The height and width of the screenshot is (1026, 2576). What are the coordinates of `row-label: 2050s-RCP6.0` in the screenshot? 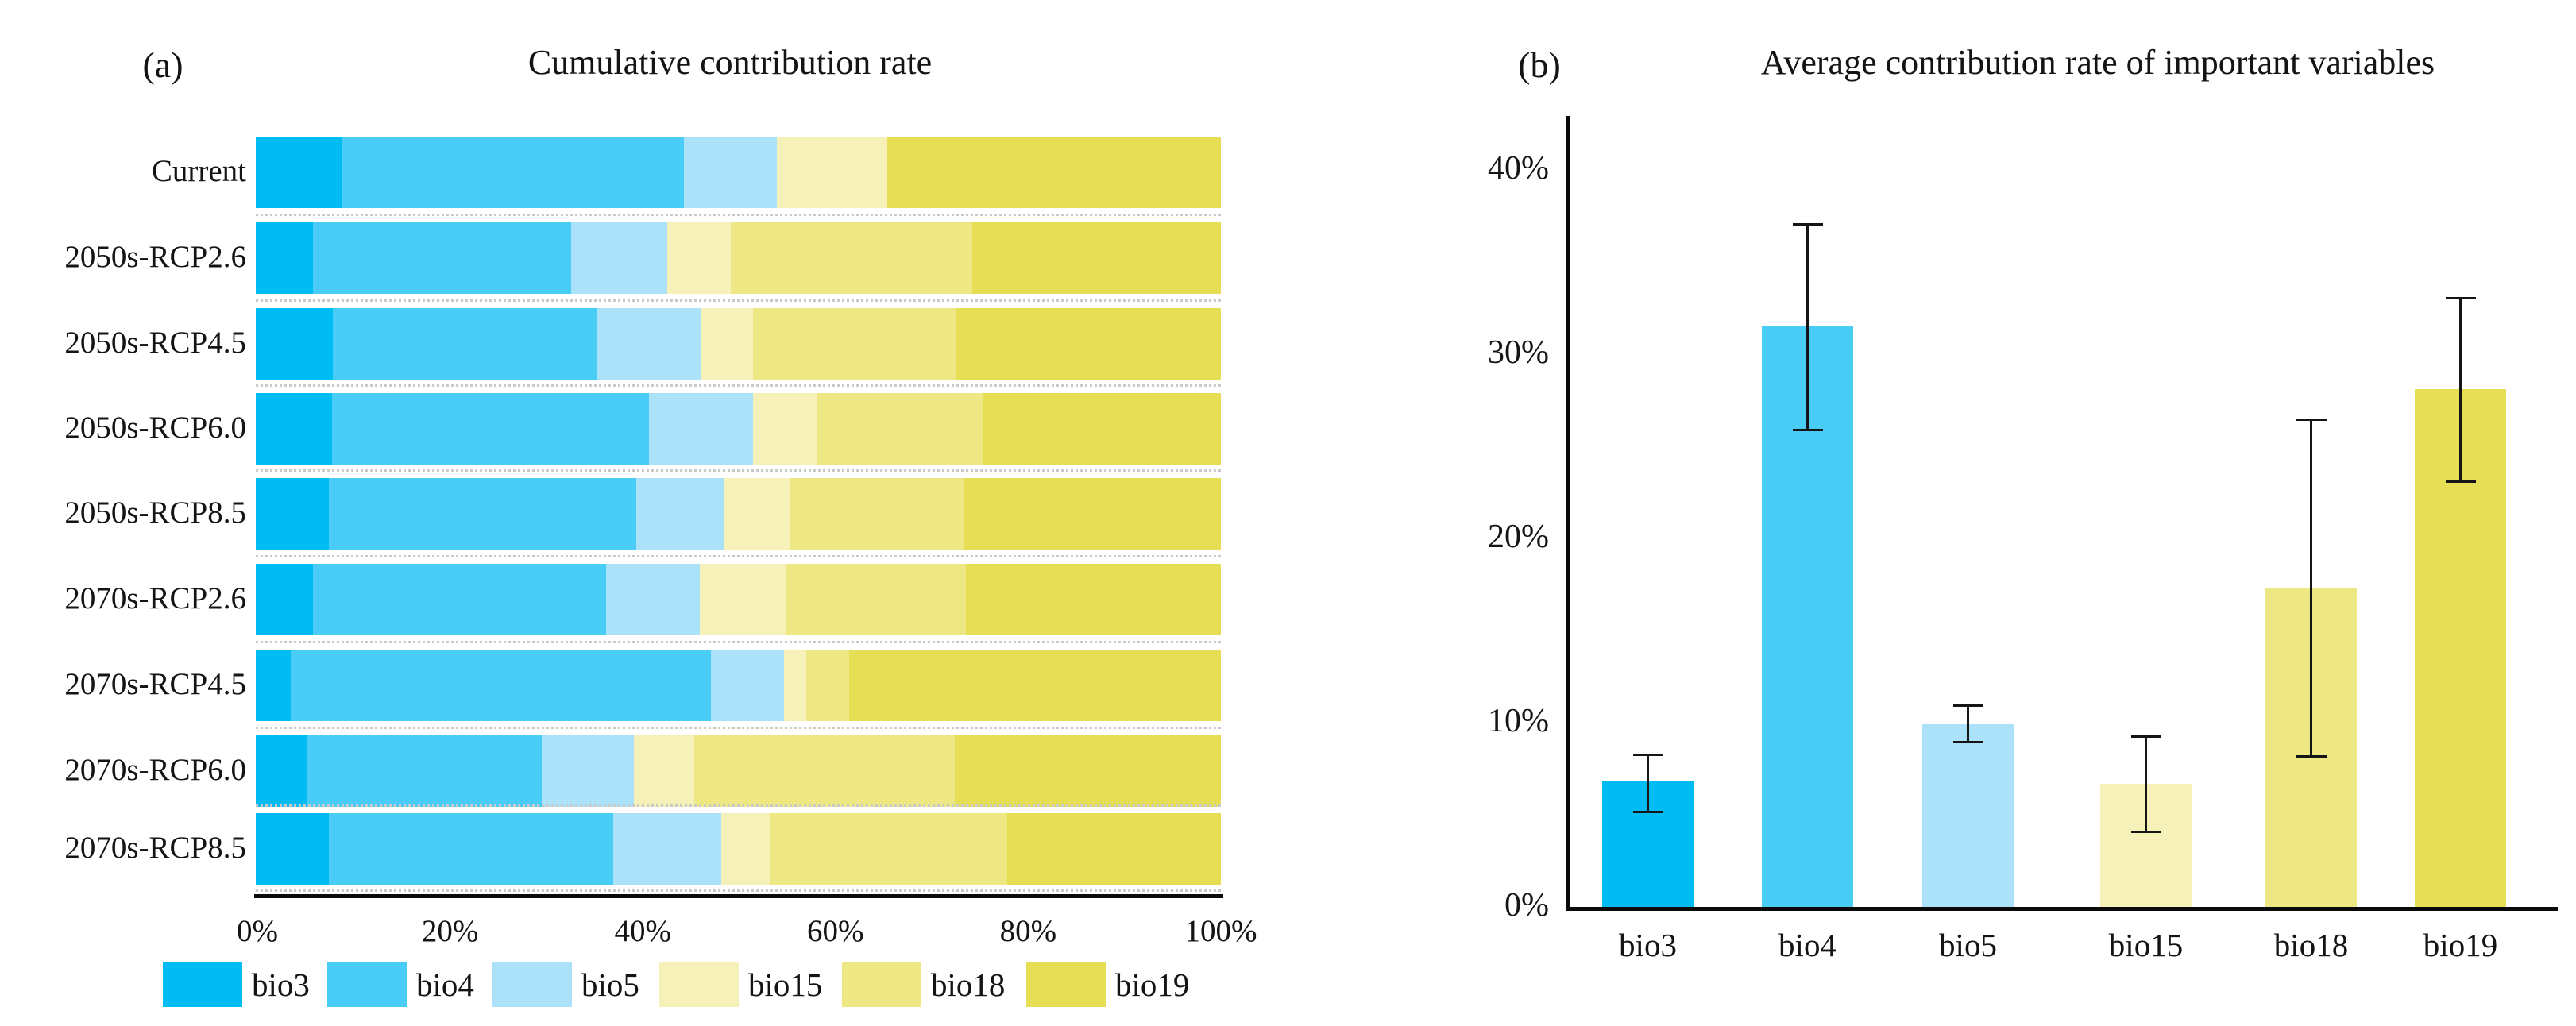 It's located at (155, 428).